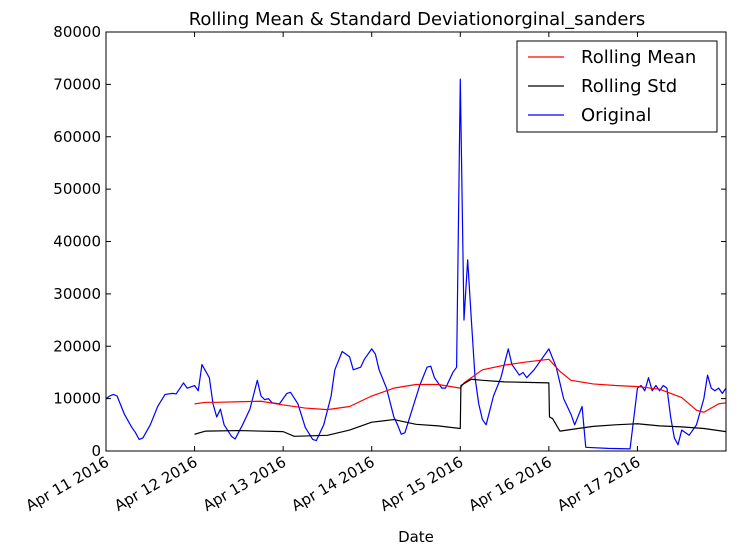 The width and height of the screenshot is (736, 553). I want to click on y-tick-label: 40000, so click(77, 242).